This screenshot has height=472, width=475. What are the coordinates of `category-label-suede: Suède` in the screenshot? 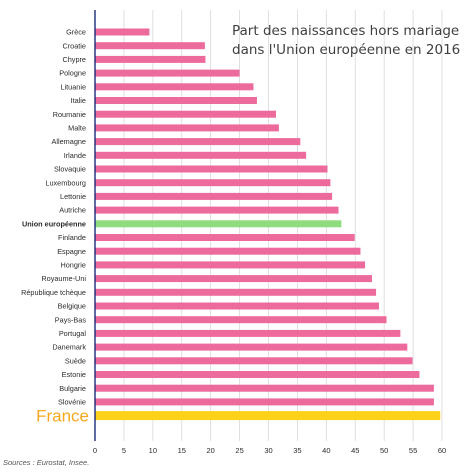 It's located at (75, 360).